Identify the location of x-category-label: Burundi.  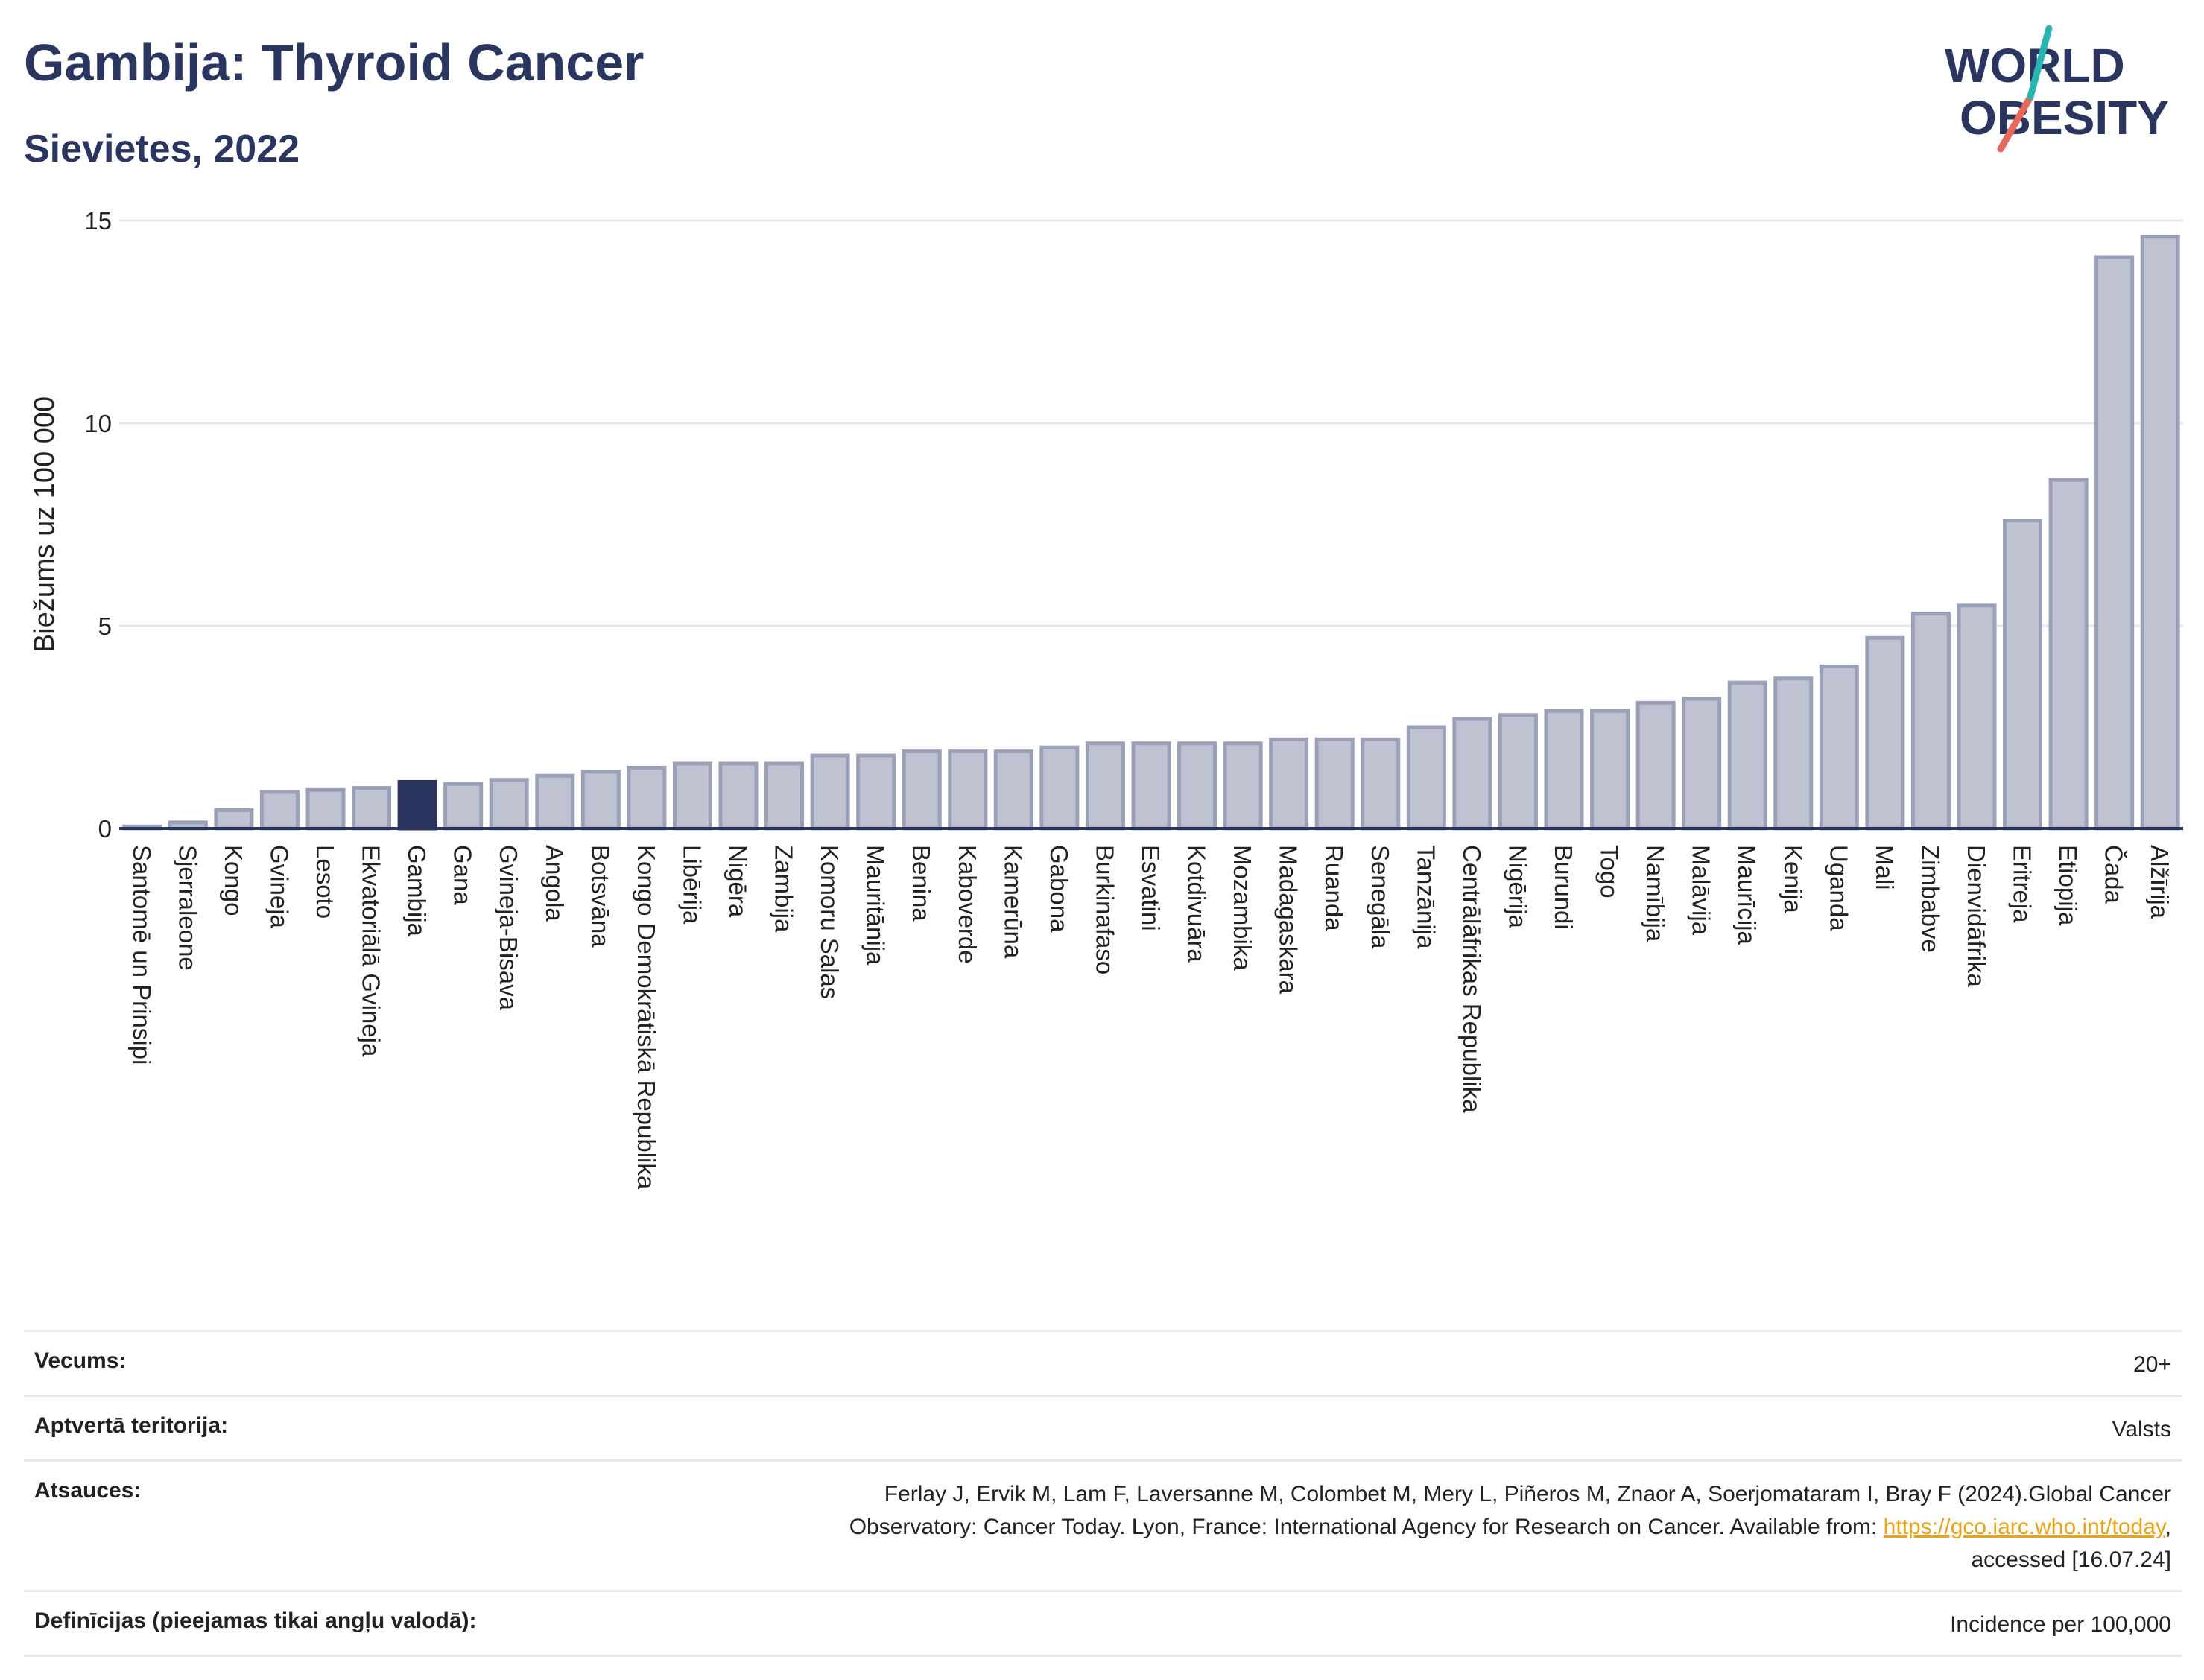
(1563, 887).